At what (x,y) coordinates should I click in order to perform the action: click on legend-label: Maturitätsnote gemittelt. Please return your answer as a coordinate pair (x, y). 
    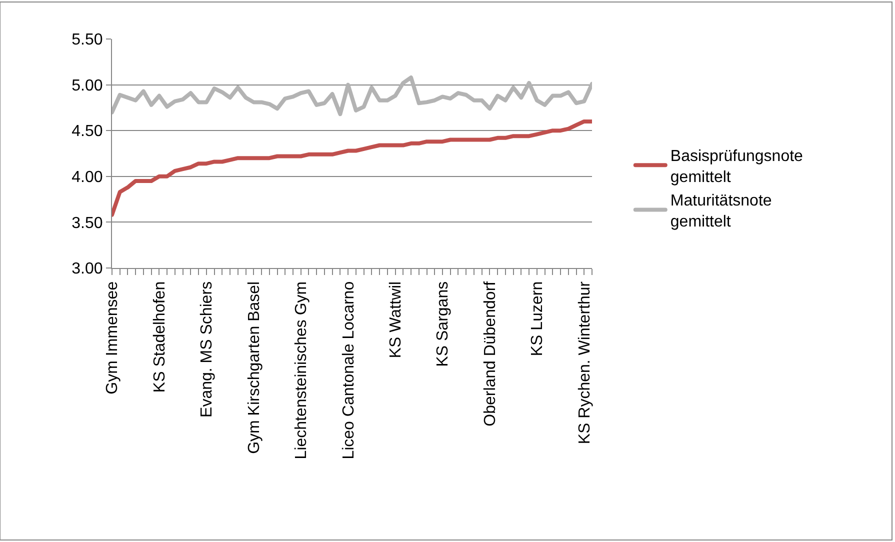
    Looking at the image, I should click on (721, 211).